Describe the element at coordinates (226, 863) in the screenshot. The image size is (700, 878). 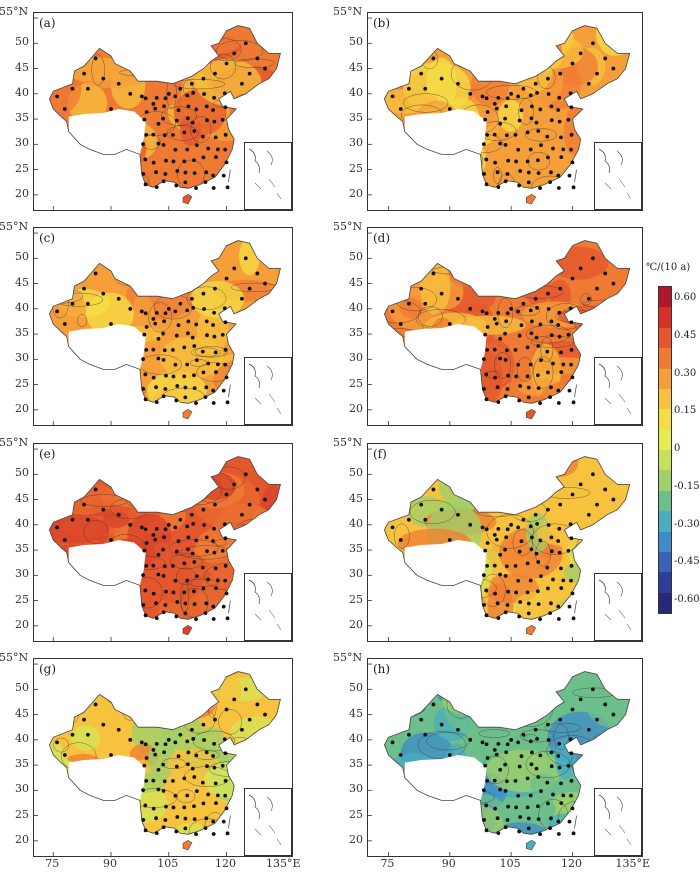
I see `x-tick-label: 120` at that location.